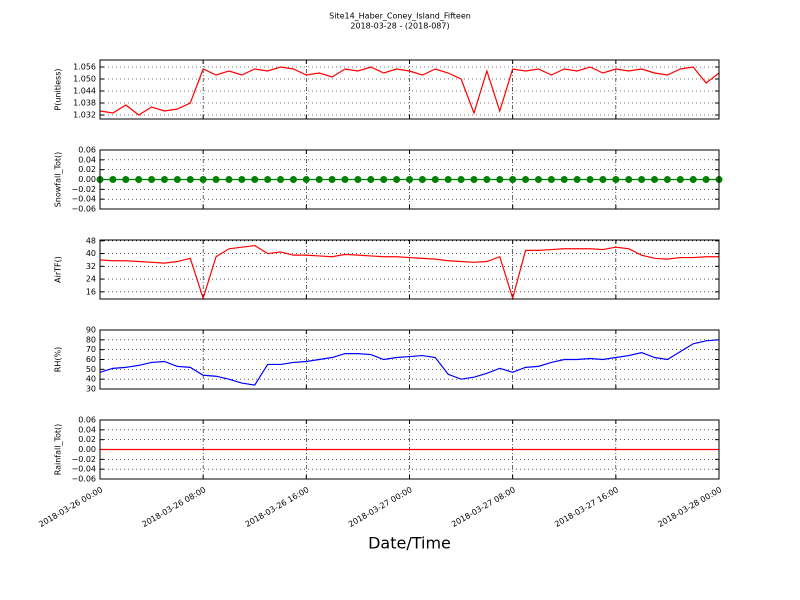 The height and width of the screenshot is (600, 800). Describe the element at coordinates (84, 115) in the screenshot. I see `y-tick-label: 1.032` at that location.